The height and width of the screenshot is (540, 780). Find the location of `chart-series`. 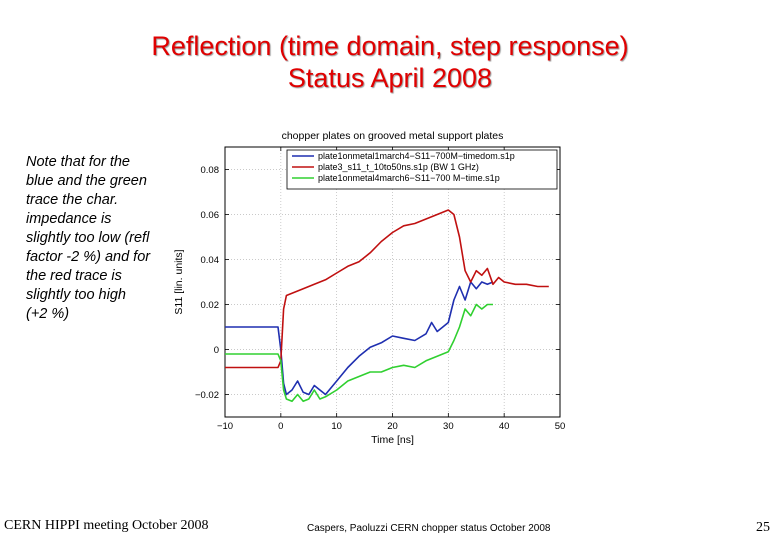

chart-series is located at coordinates (387, 306).